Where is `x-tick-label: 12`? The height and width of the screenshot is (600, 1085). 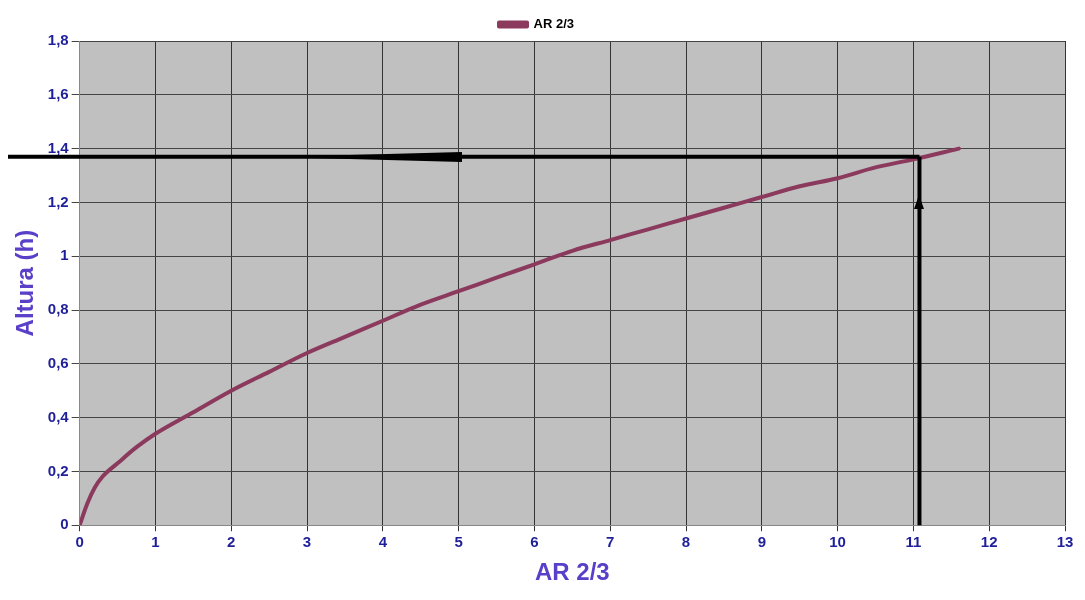
x-tick-label: 12 is located at coordinates (989, 542).